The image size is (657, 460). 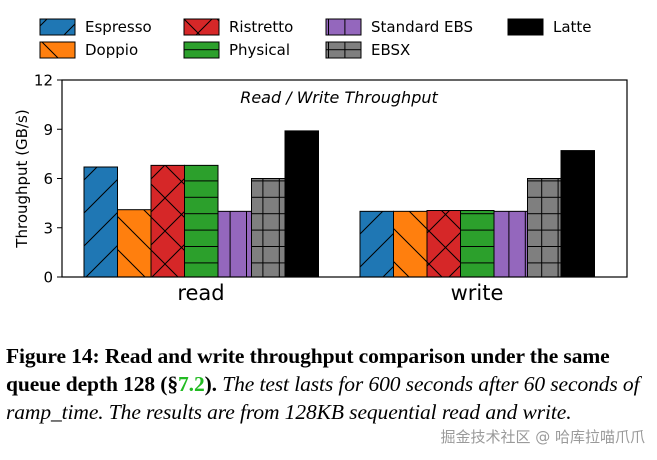 I want to click on legend-label-ristretto: Ristretto, so click(x=261, y=27).